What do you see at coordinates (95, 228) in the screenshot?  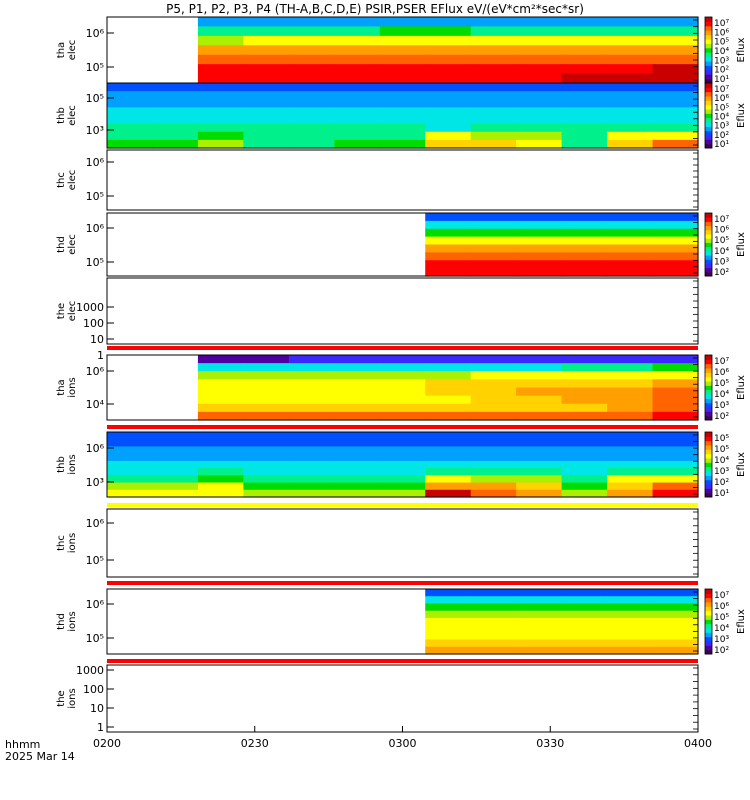 I see `thd-elec-ytick-label: 10⁶` at bounding box center [95, 228].